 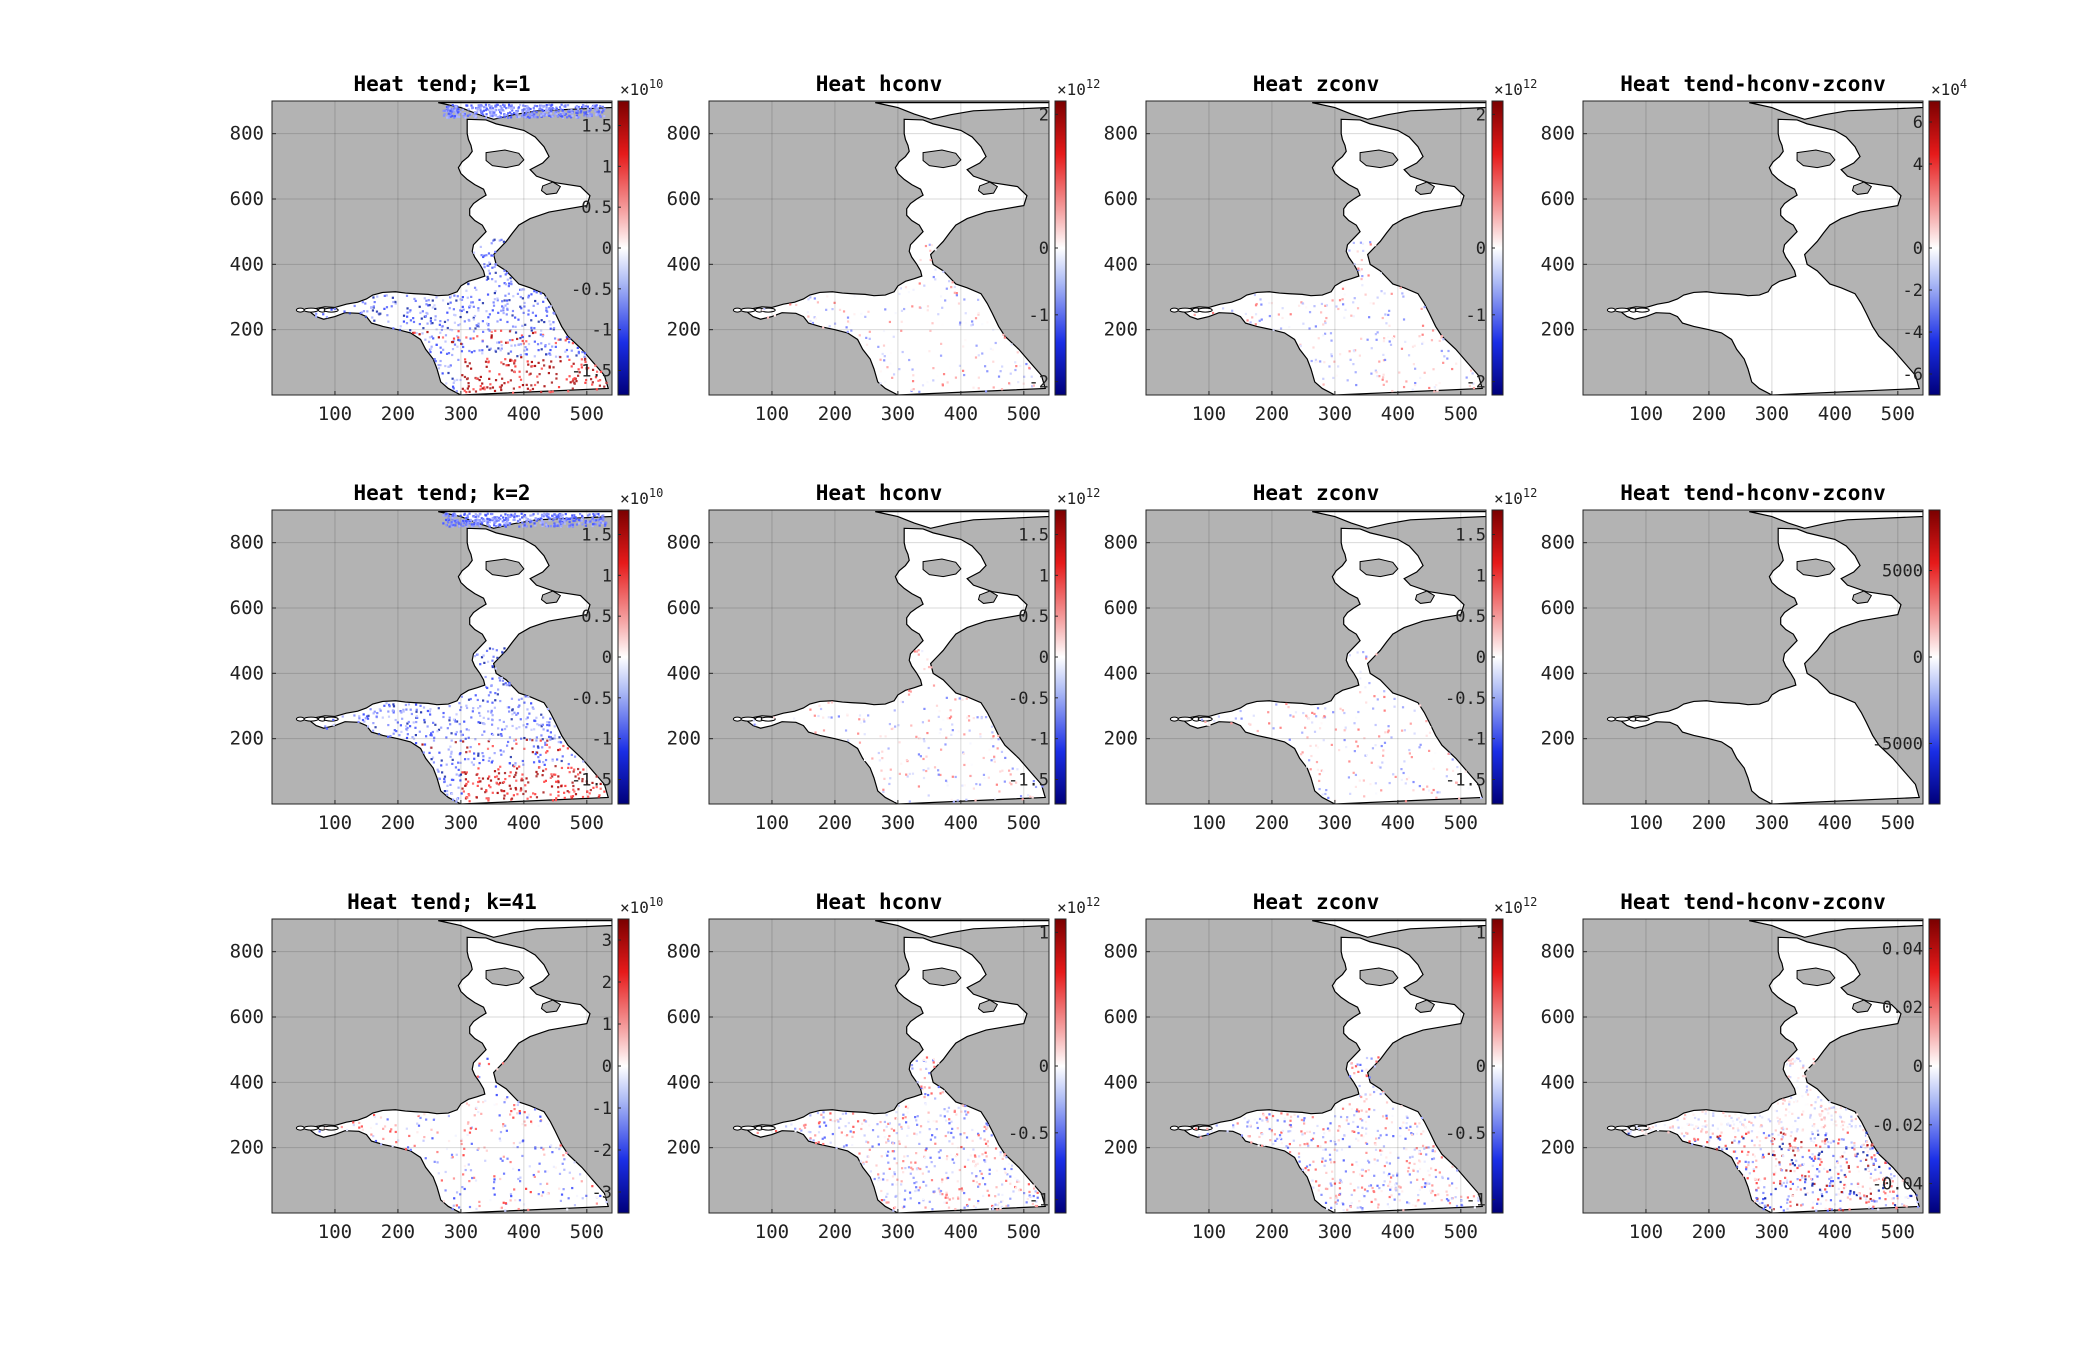 What do you see at coordinates (1918, 165) in the screenshot?
I see `colorbar-tick-label: 4` at bounding box center [1918, 165].